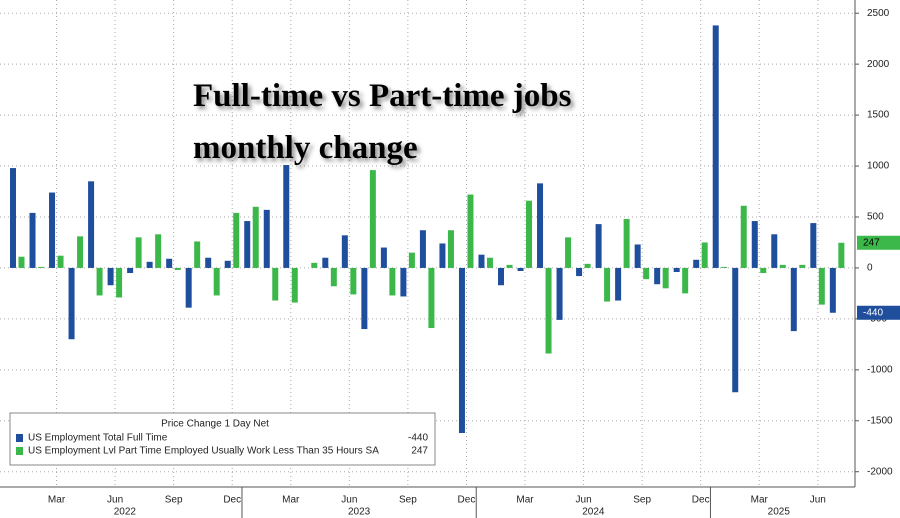  I want to click on last-value-label: -440, so click(873, 312).